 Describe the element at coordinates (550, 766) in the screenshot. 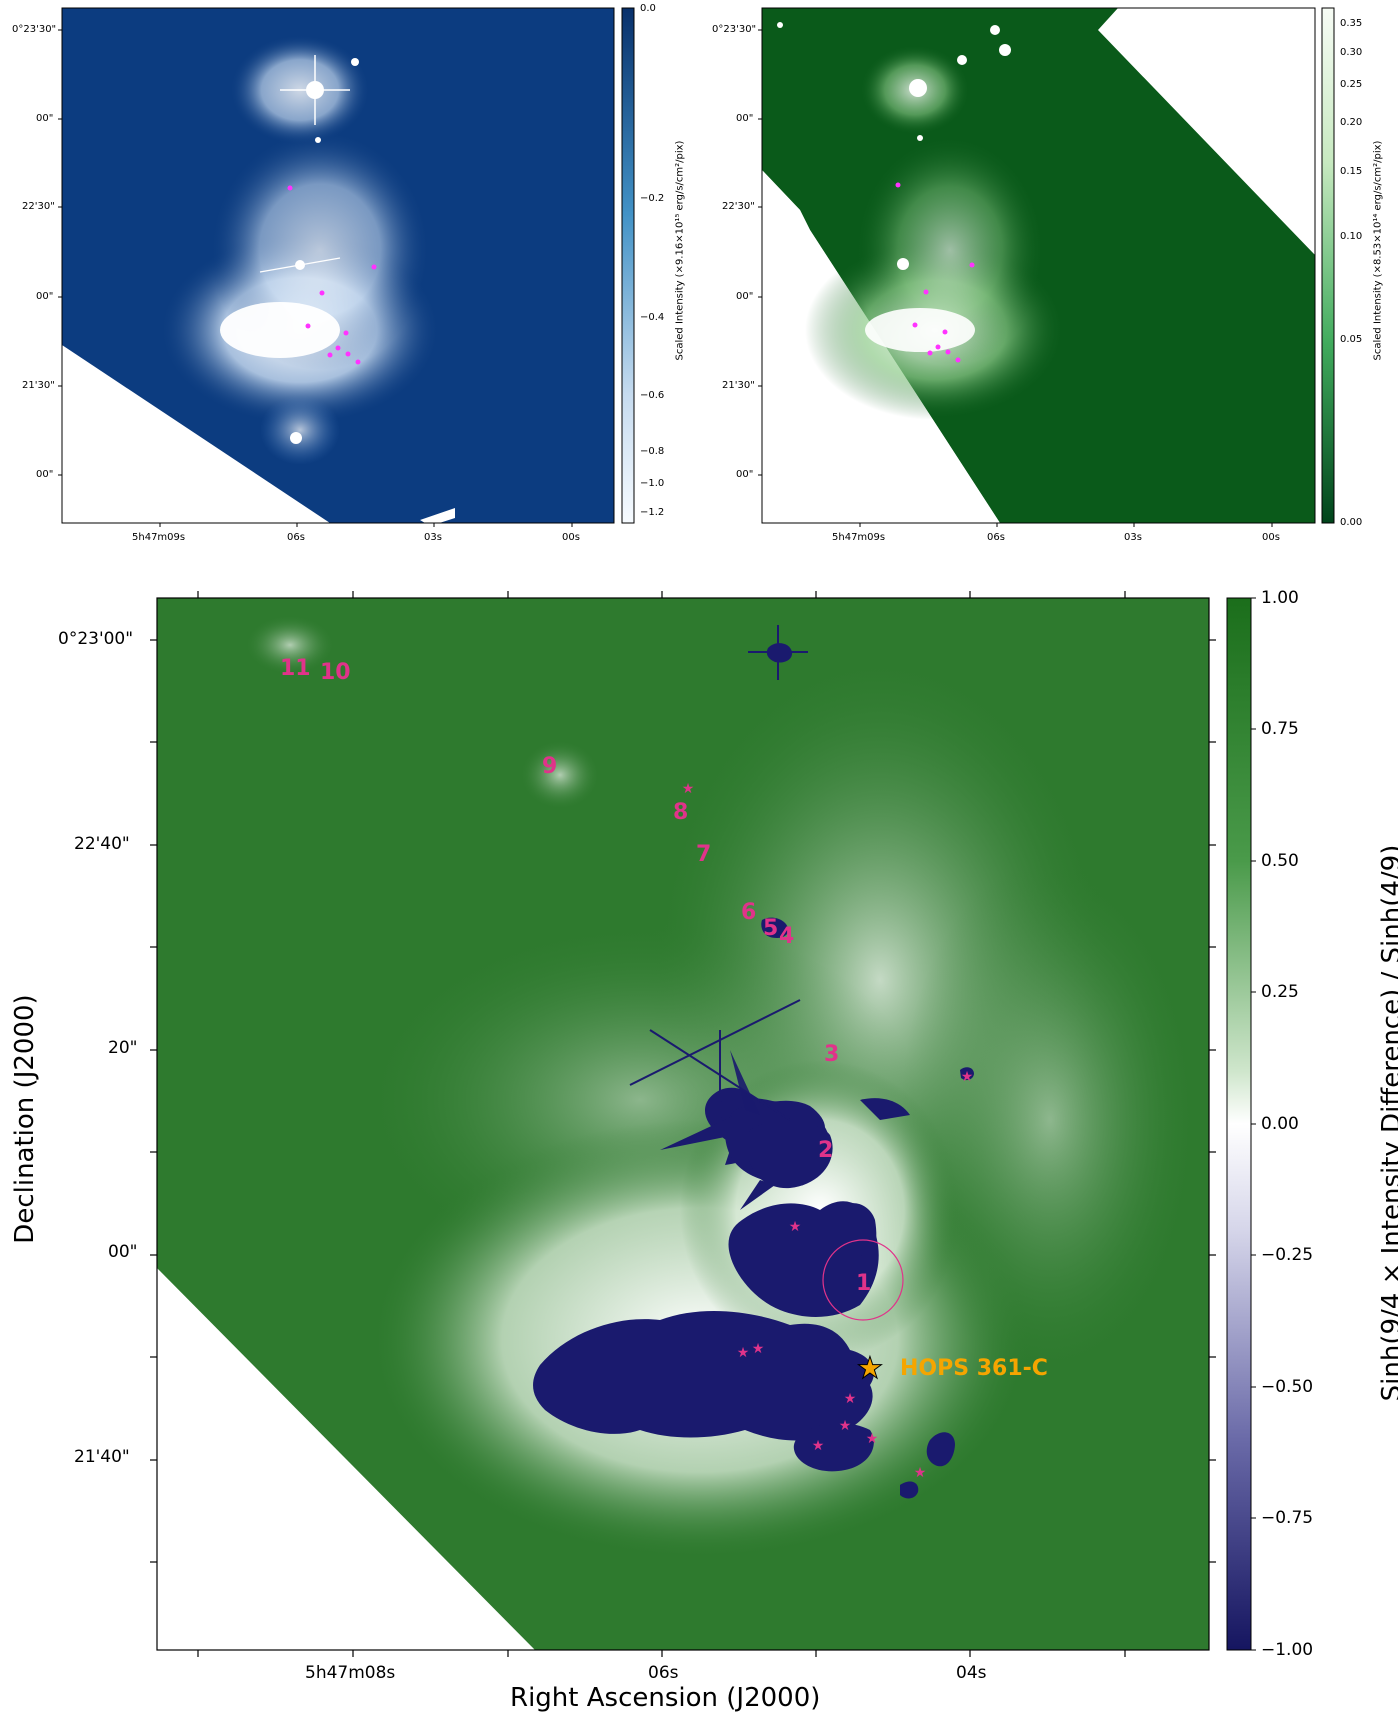

I see `knot-label-9: 9` at that location.